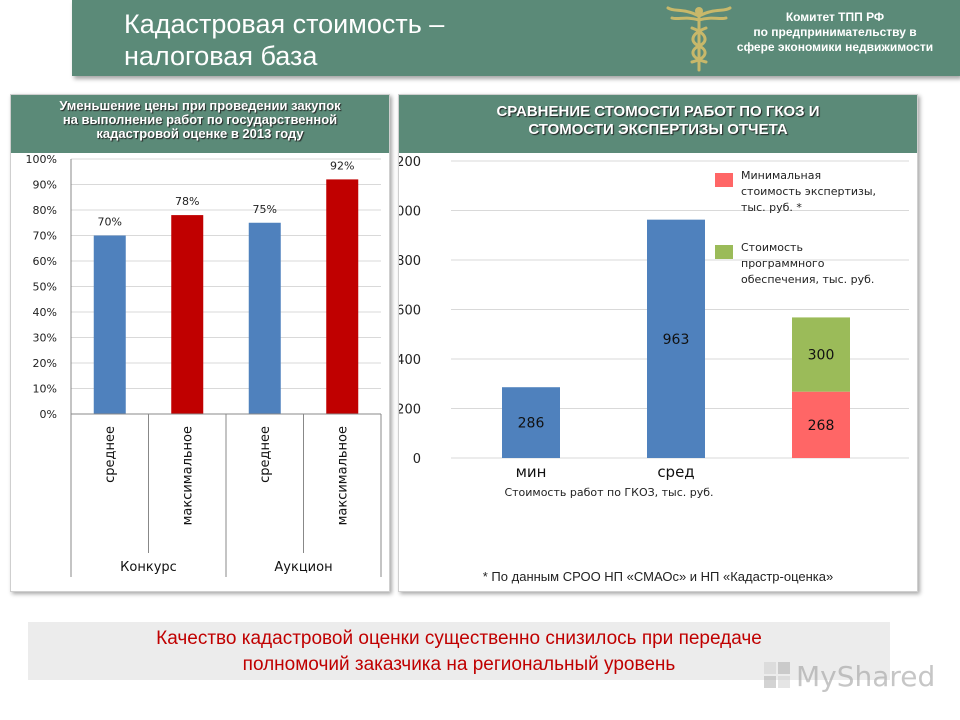 The width and height of the screenshot is (960, 720). Describe the element at coordinates (45, 389) in the screenshot. I see `left-ytick-label: 10%` at that location.